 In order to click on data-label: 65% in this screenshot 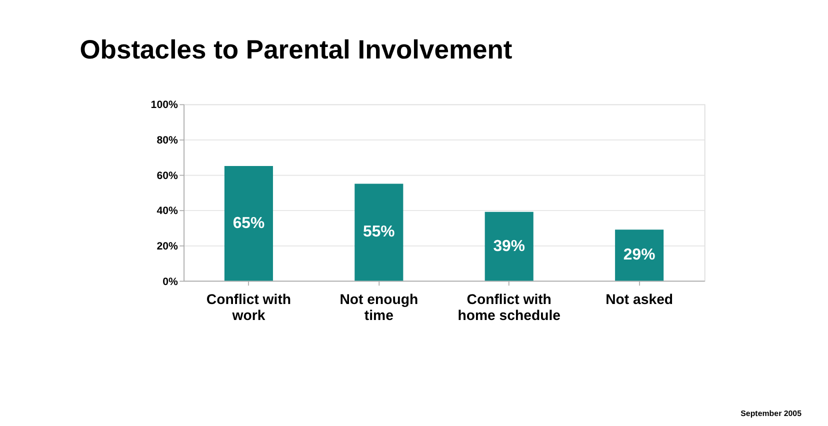, I will do `click(248, 223)`.